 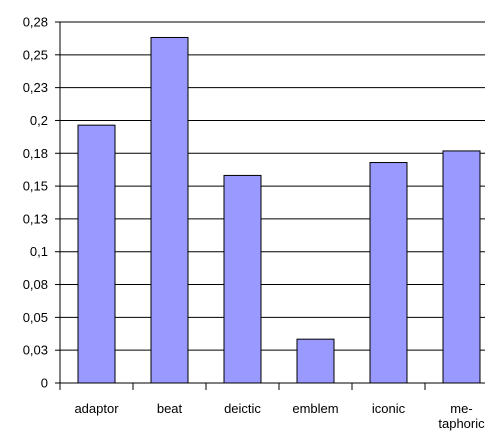 I want to click on x-tick-label-line: deictic, so click(x=242, y=408).